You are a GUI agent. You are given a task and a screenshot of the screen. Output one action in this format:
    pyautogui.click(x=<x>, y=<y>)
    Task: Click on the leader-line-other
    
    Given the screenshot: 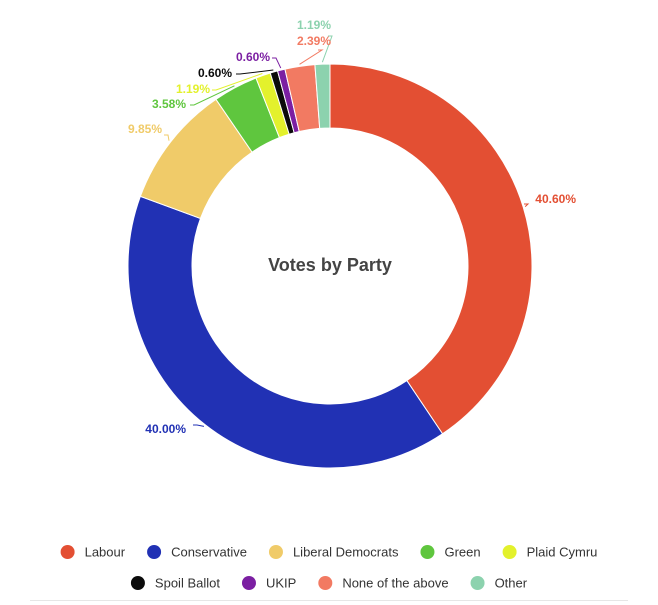 What is the action you would take?
    pyautogui.click(x=327, y=49)
    